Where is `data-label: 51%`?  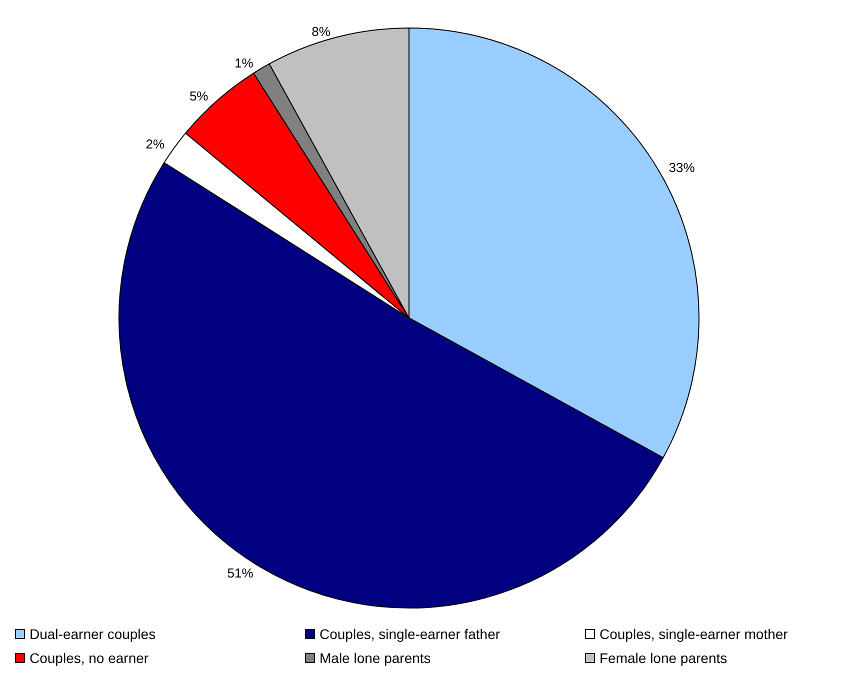 data-label: 51% is located at coordinates (240, 572).